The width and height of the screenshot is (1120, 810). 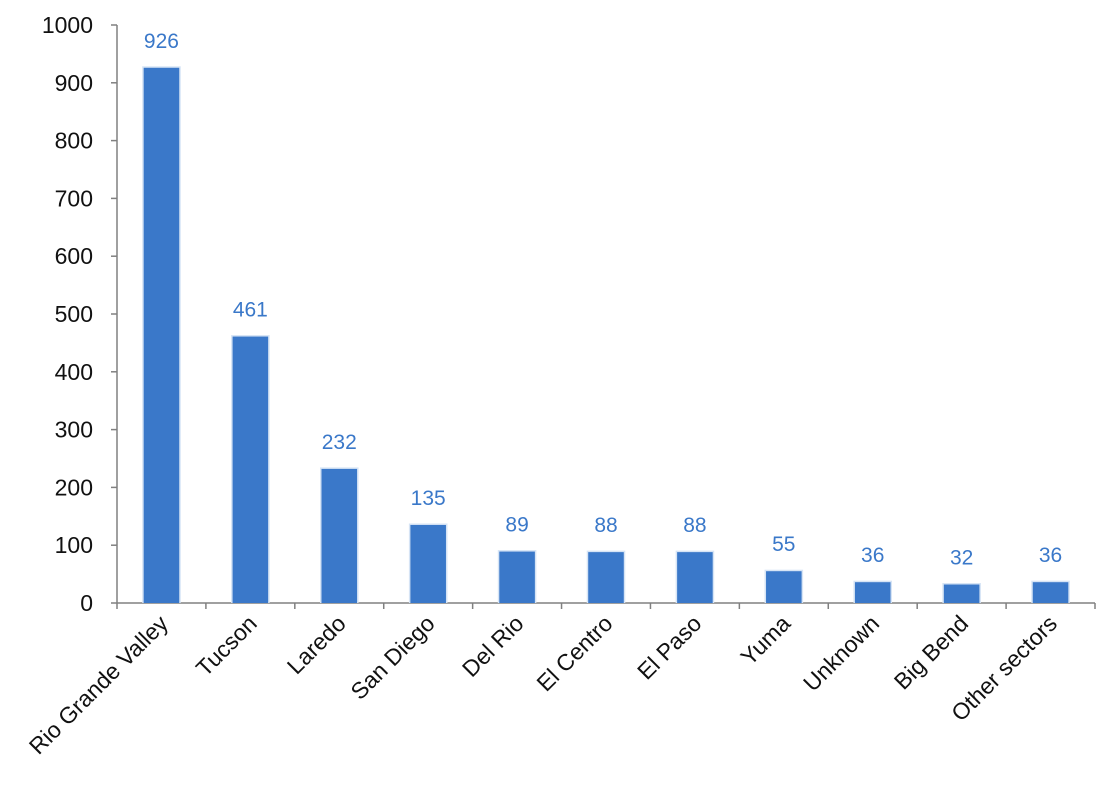 What do you see at coordinates (74, 256) in the screenshot?
I see `y-tick-label: 600` at bounding box center [74, 256].